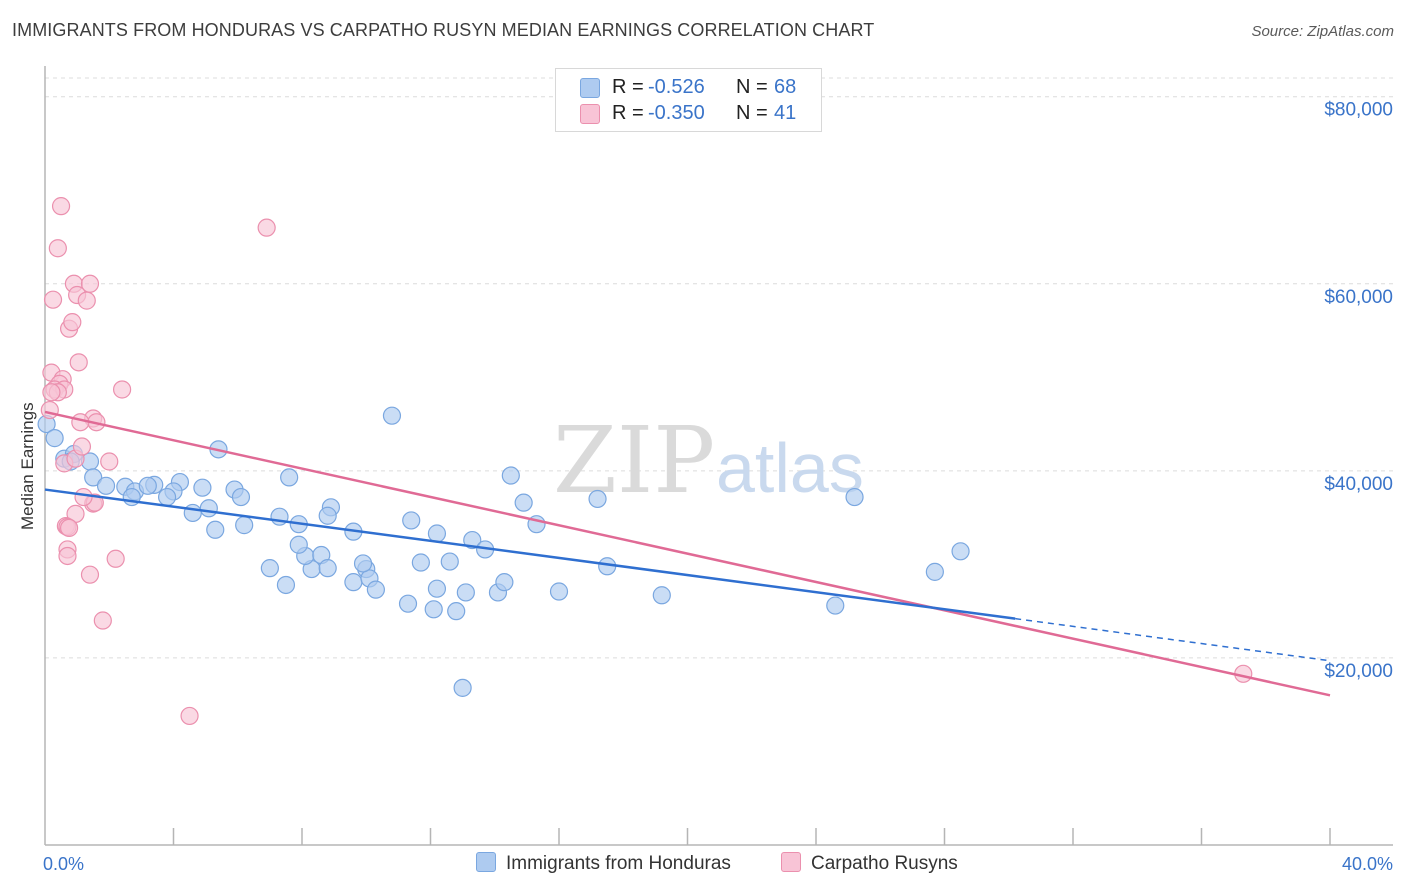  I want to click on legend-row-carpatho: R = -0.350 N = 41, so click(688, 114).